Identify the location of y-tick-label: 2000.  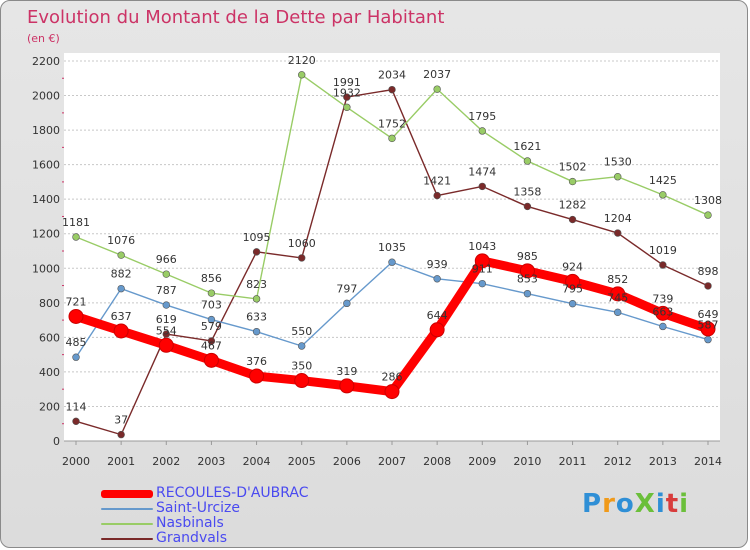
(46, 96).